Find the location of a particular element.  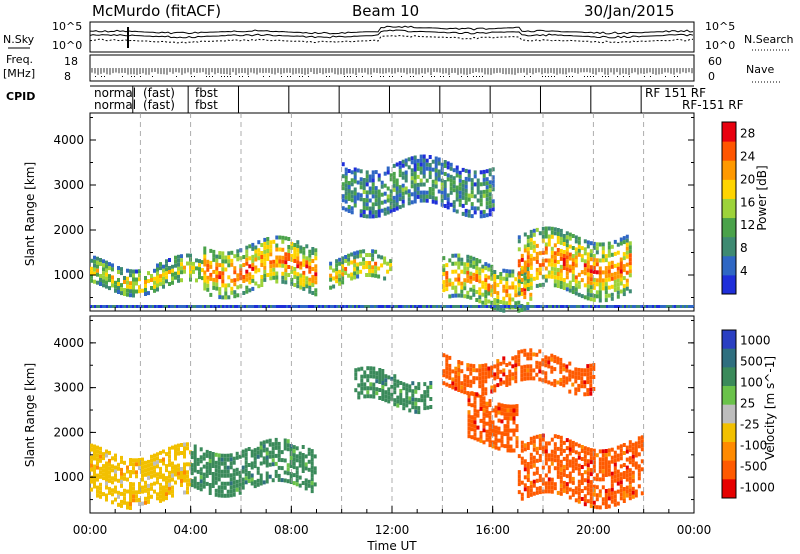

nave-label: Nave is located at coordinates (760, 69).